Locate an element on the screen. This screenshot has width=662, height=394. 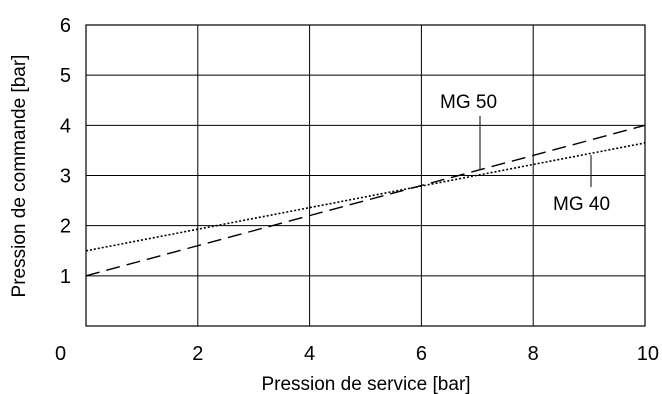
y-tick-label: 6 is located at coordinates (65, 26).